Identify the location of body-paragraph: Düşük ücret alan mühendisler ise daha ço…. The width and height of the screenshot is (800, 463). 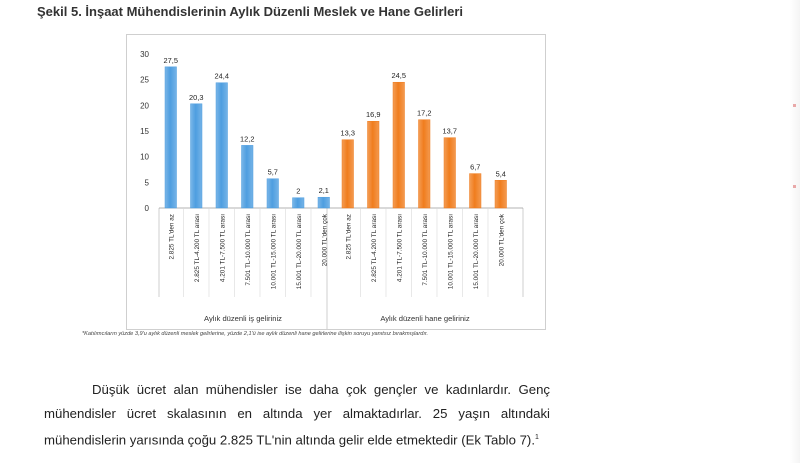
(297, 415).